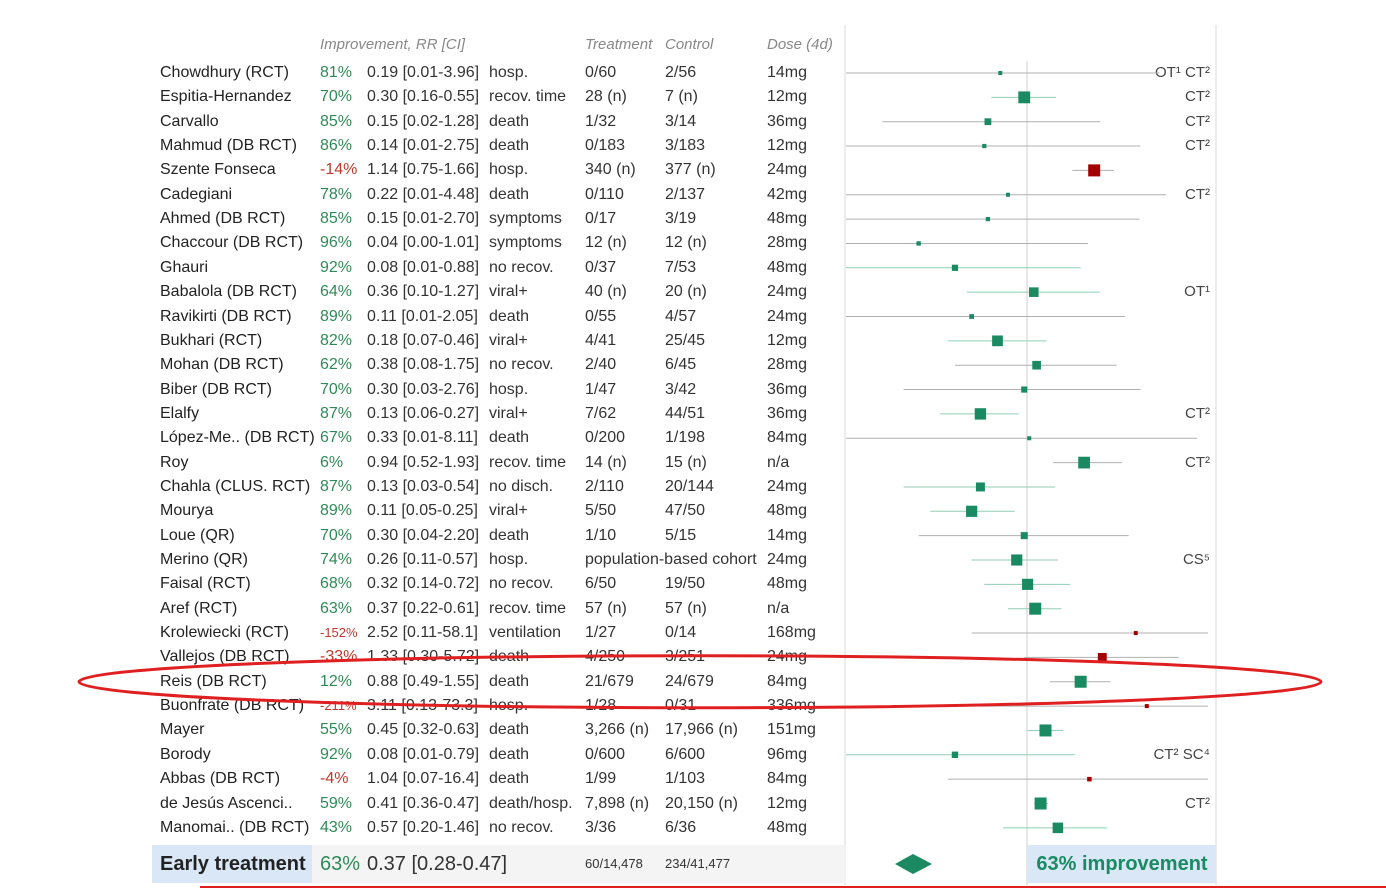  What do you see at coordinates (205, 584) in the screenshot?
I see `study-name: Faisal (RCT)` at bounding box center [205, 584].